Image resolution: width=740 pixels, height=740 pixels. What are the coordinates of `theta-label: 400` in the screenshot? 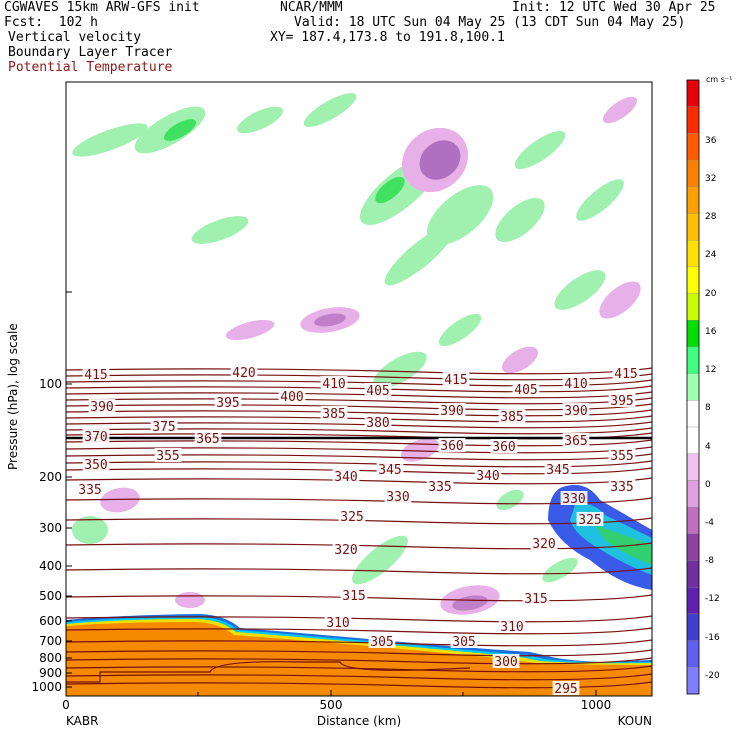 It's located at (291, 397).